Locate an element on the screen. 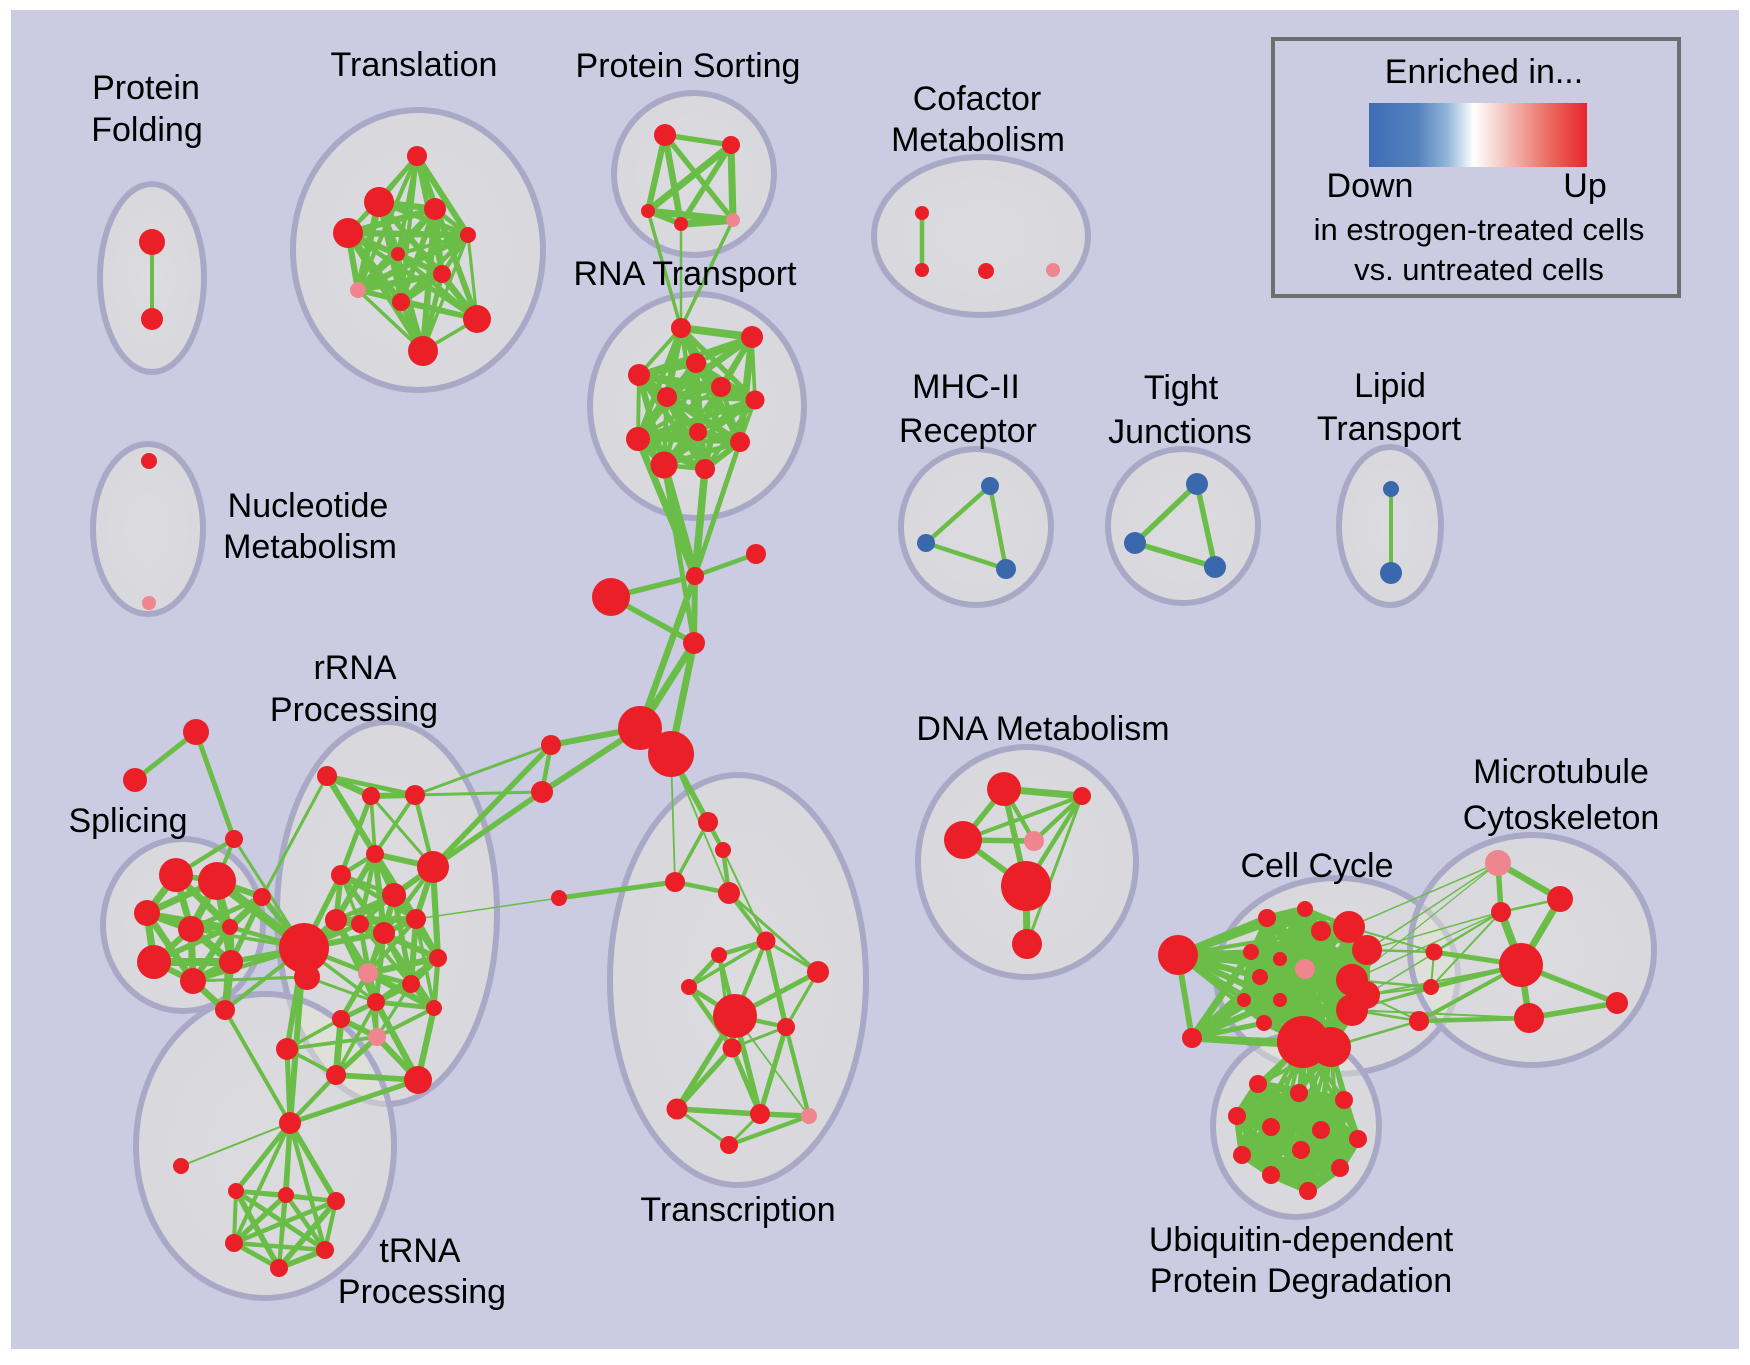 This screenshot has width=1750, height=1365. svg-text: Ubiquitin-dependent is located at coordinates (1301, 1240).